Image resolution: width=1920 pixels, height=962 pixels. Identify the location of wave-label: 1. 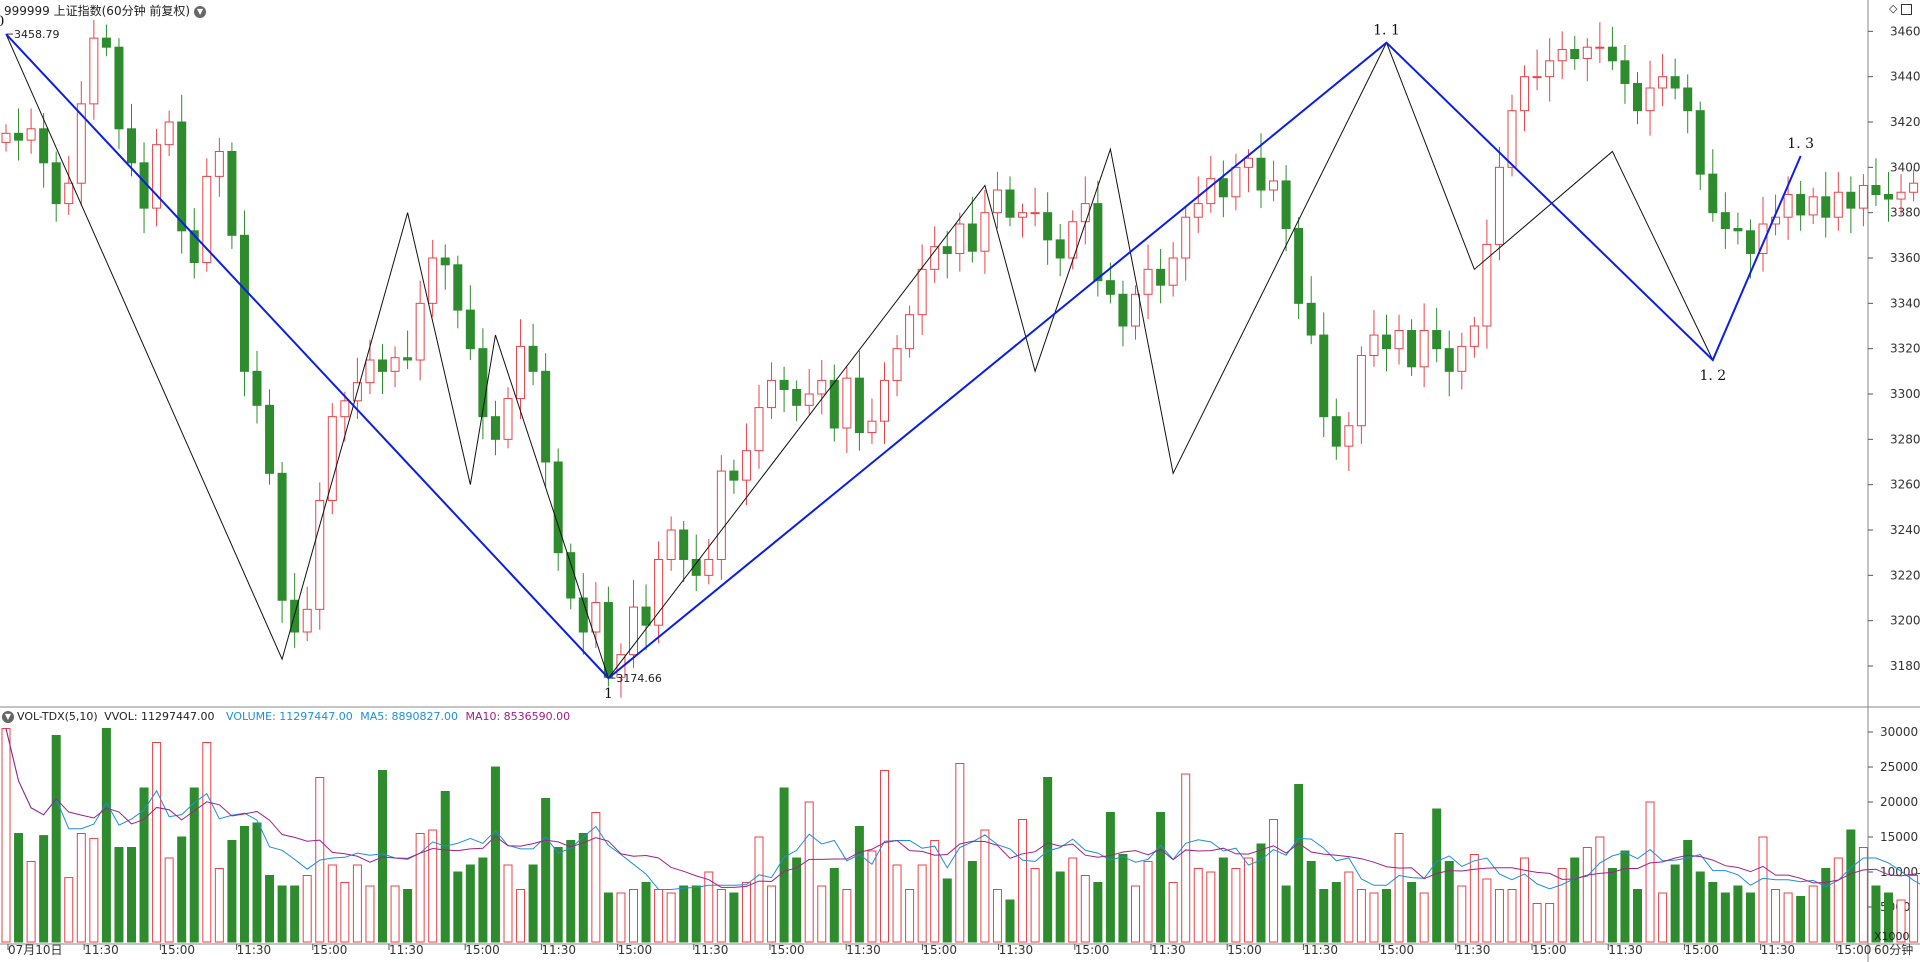
(608, 694).